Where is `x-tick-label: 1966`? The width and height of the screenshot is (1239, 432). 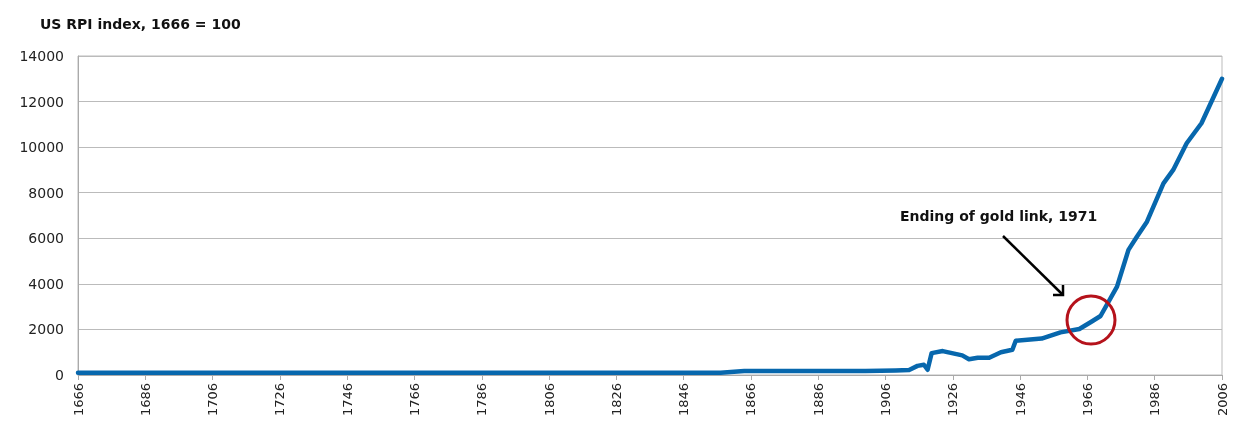 x-tick-label: 1966 is located at coordinates (1087, 400).